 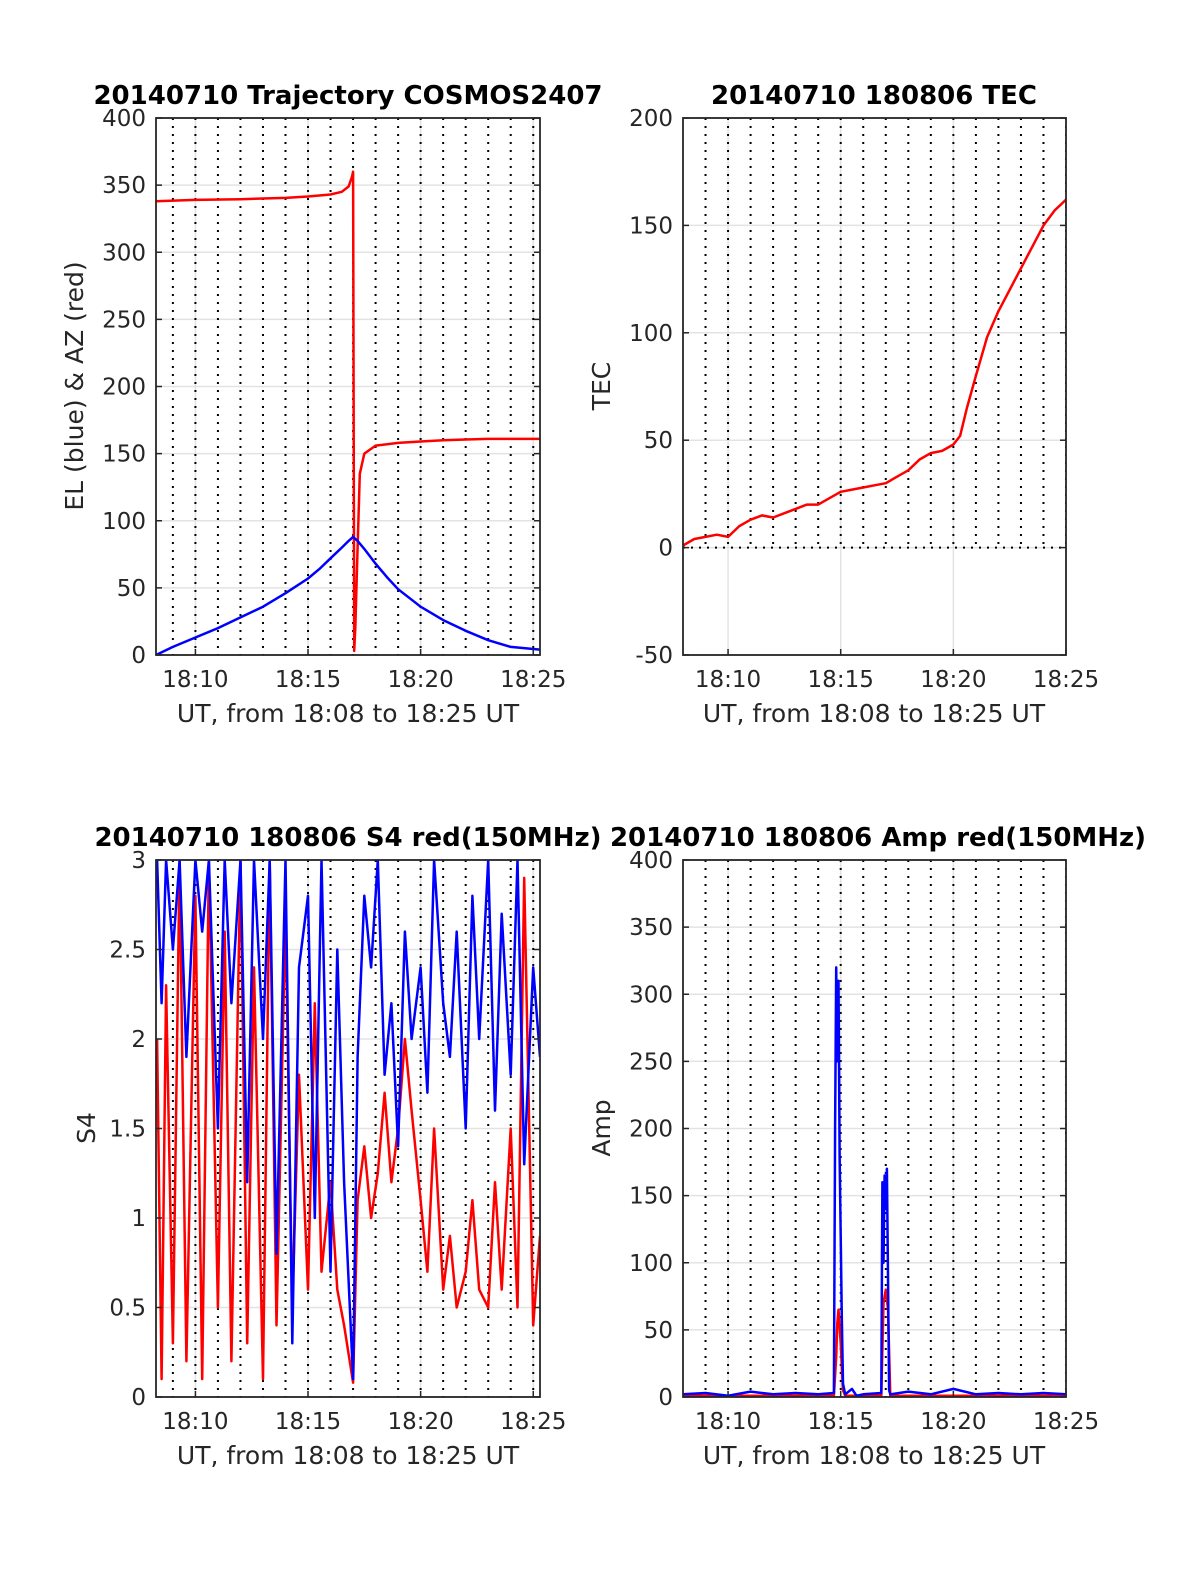 I want to click on trajectory-xtick-label-1: 18:15, so click(x=308, y=680).